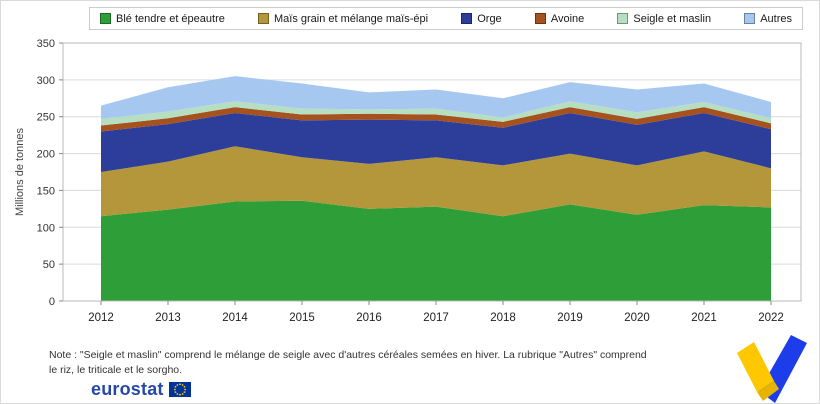  What do you see at coordinates (771, 318) in the screenshot?
I see `x-tick-label: 2022` at bounding box center [771, 318].